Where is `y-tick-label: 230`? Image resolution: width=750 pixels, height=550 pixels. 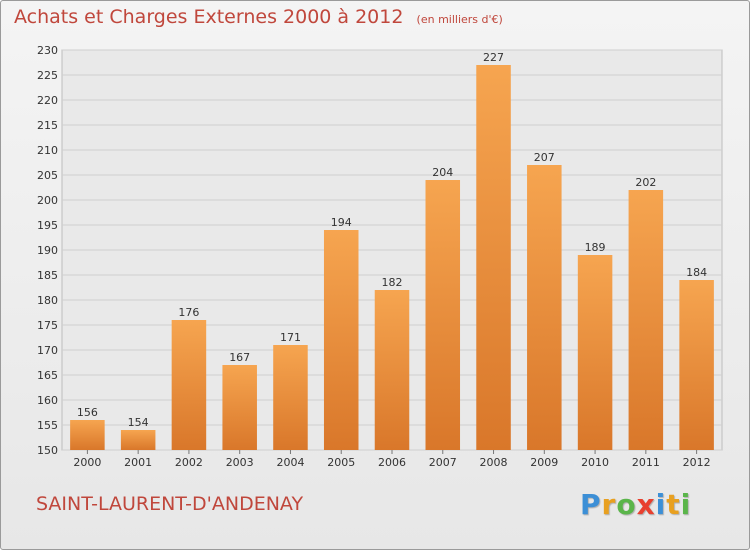
y-tick-label: 230 is located at coordinates (47, 50).